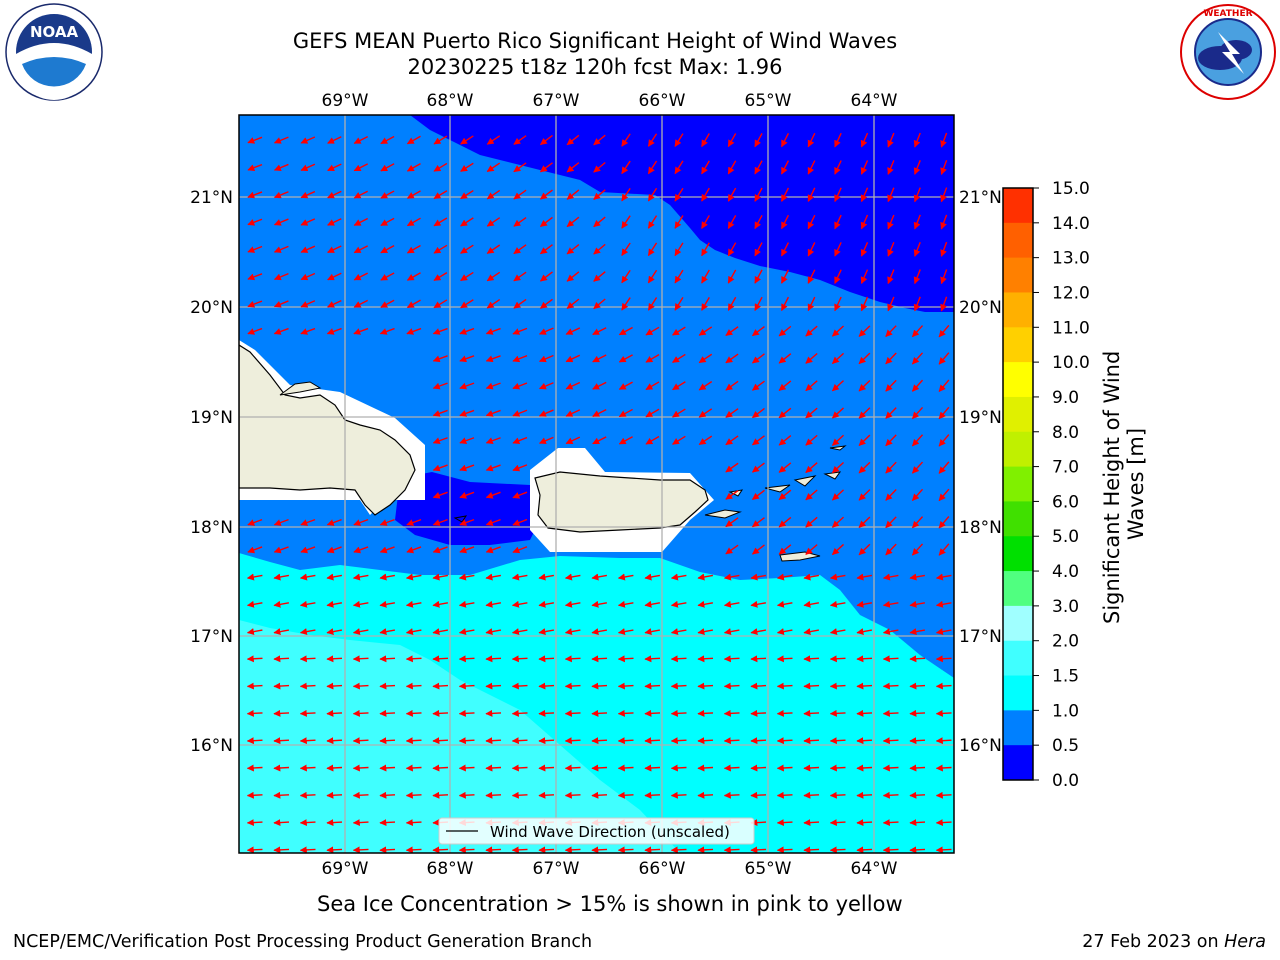  What do you see at coordinates (1071, 328) in the screenshot?
I see `colorbar-tick-label: 11.0` at bounding box center [1071, 328].